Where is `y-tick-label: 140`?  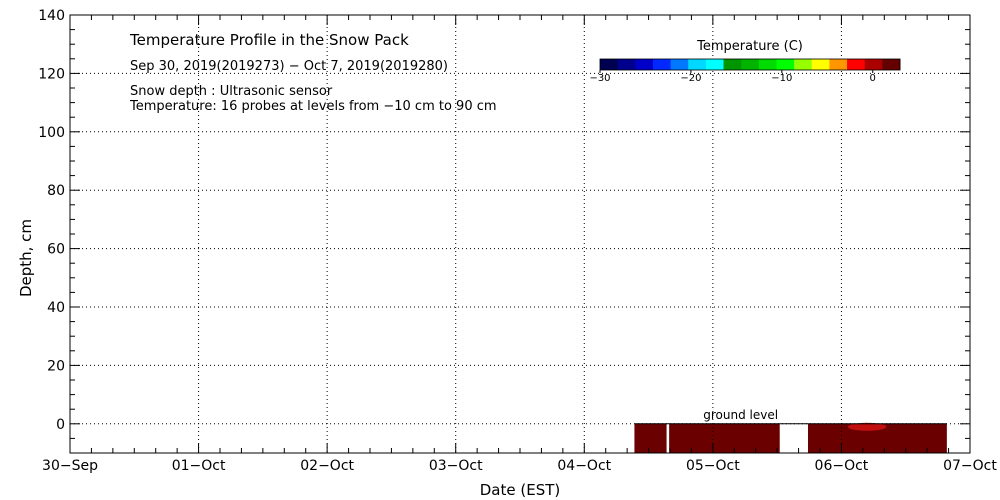 y-tick-label: 140 is located at coordinates (51, 16).